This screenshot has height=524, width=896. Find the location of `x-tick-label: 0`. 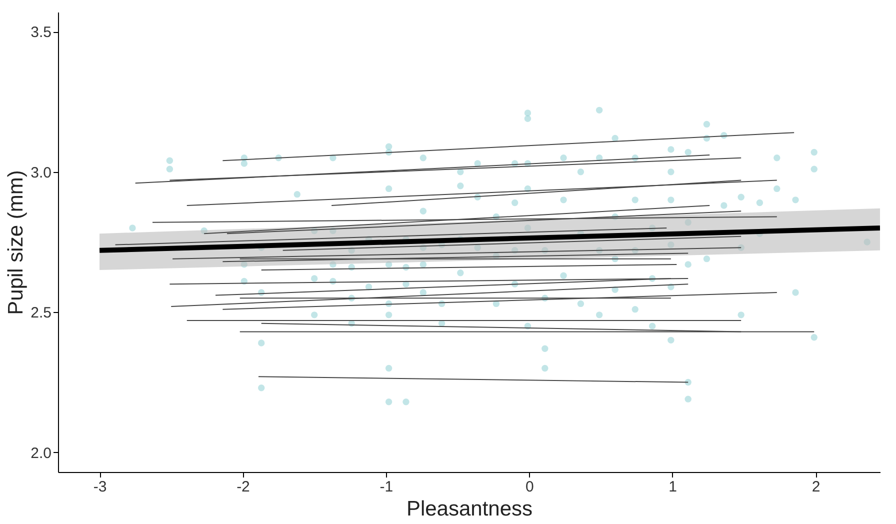

x-tick-label: 0 is located at coordinates (529, 487).